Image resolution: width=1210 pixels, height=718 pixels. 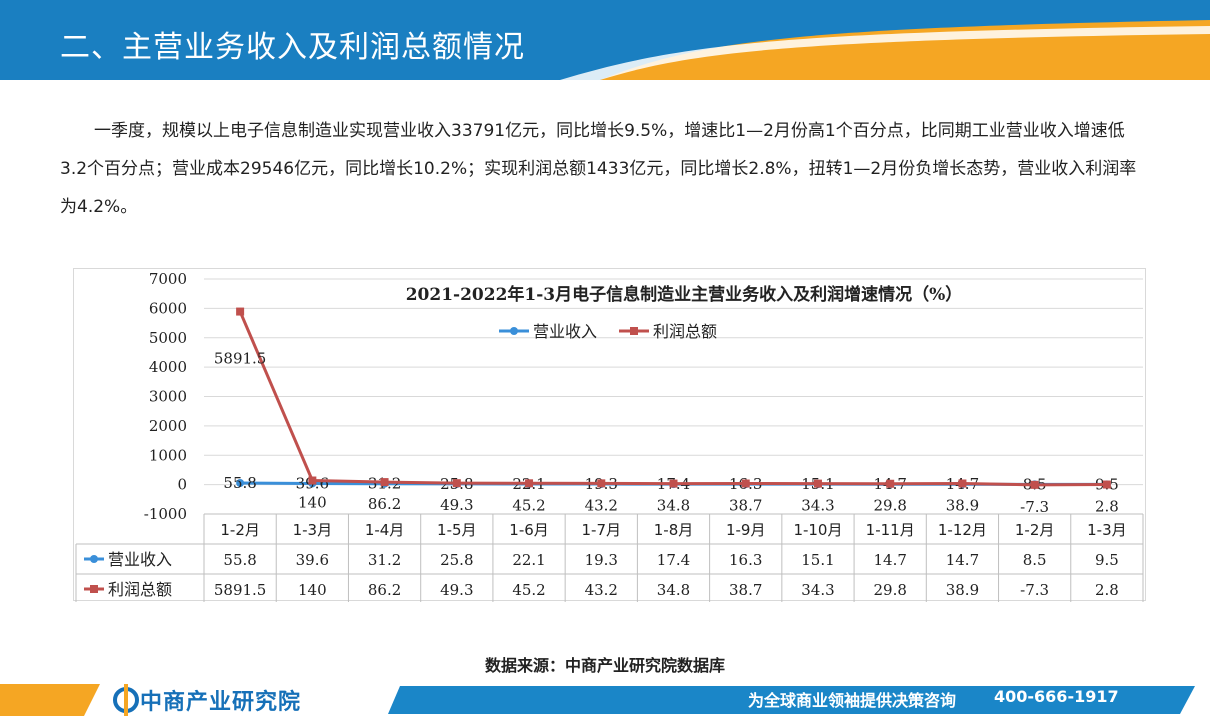 I want to click on table-cell-value: 34.3, so click(x=817, y=590).